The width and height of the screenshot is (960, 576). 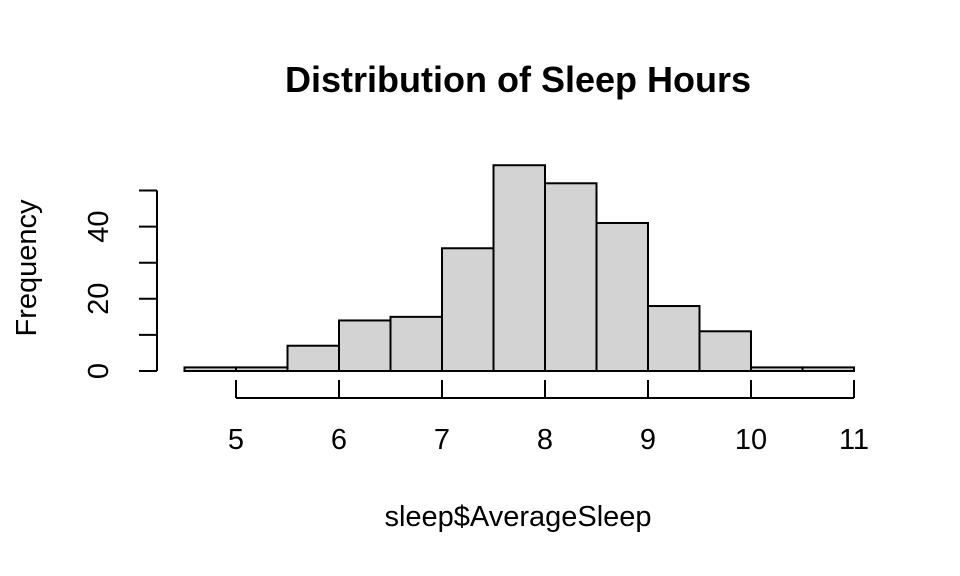 What do you see at coordinates (27, 268) in the screenshot?
I see `y-axis-label: Frequency` at bounding box center [27, 268].